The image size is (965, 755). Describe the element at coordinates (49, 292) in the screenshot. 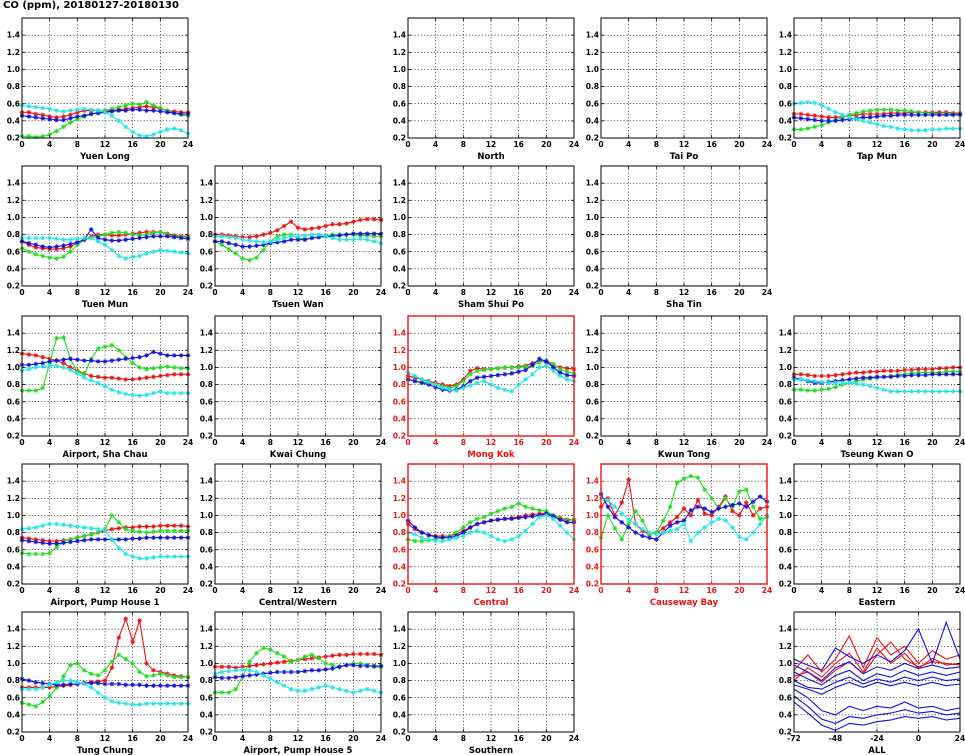

I see `x-tick-label: 4` at that location.